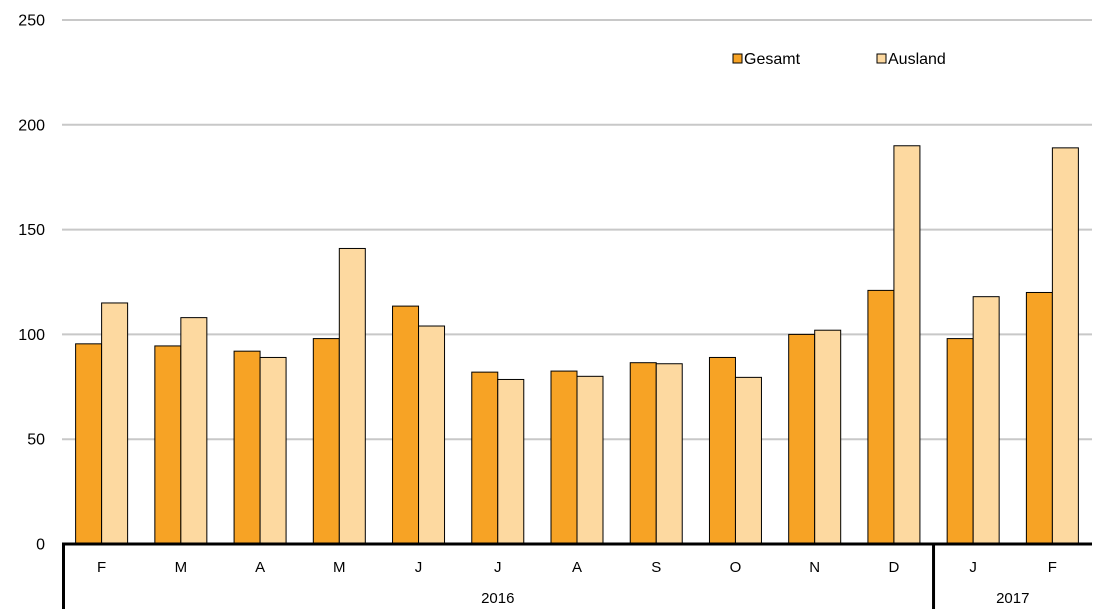  Describe the element at coordinates (36, 440) in the screenshot. I see `y-tick-label: 50` at that location.